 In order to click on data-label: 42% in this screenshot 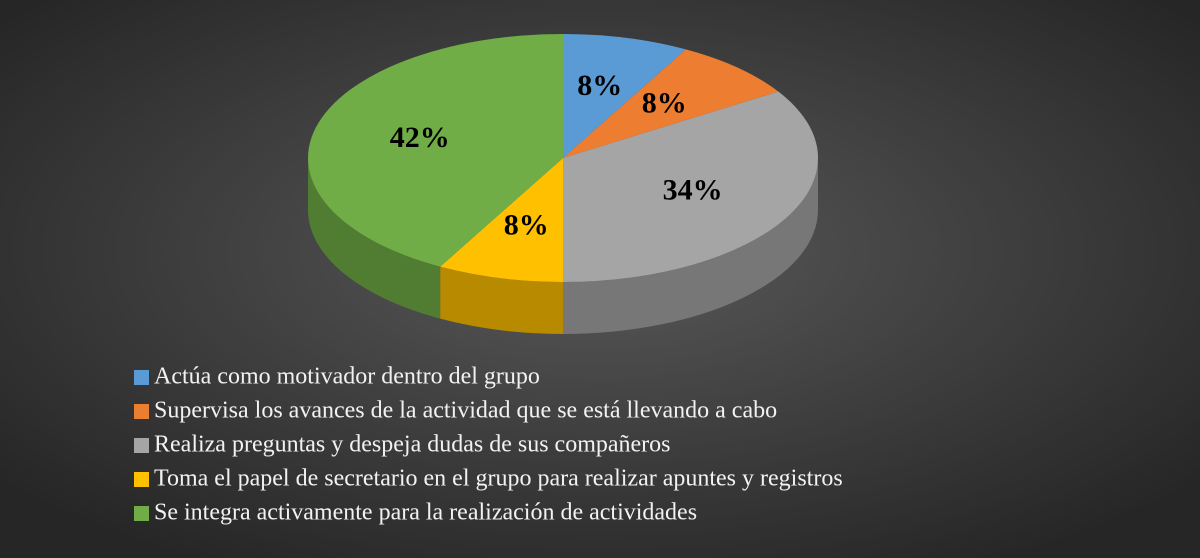, I will do `click(420, 137)`.